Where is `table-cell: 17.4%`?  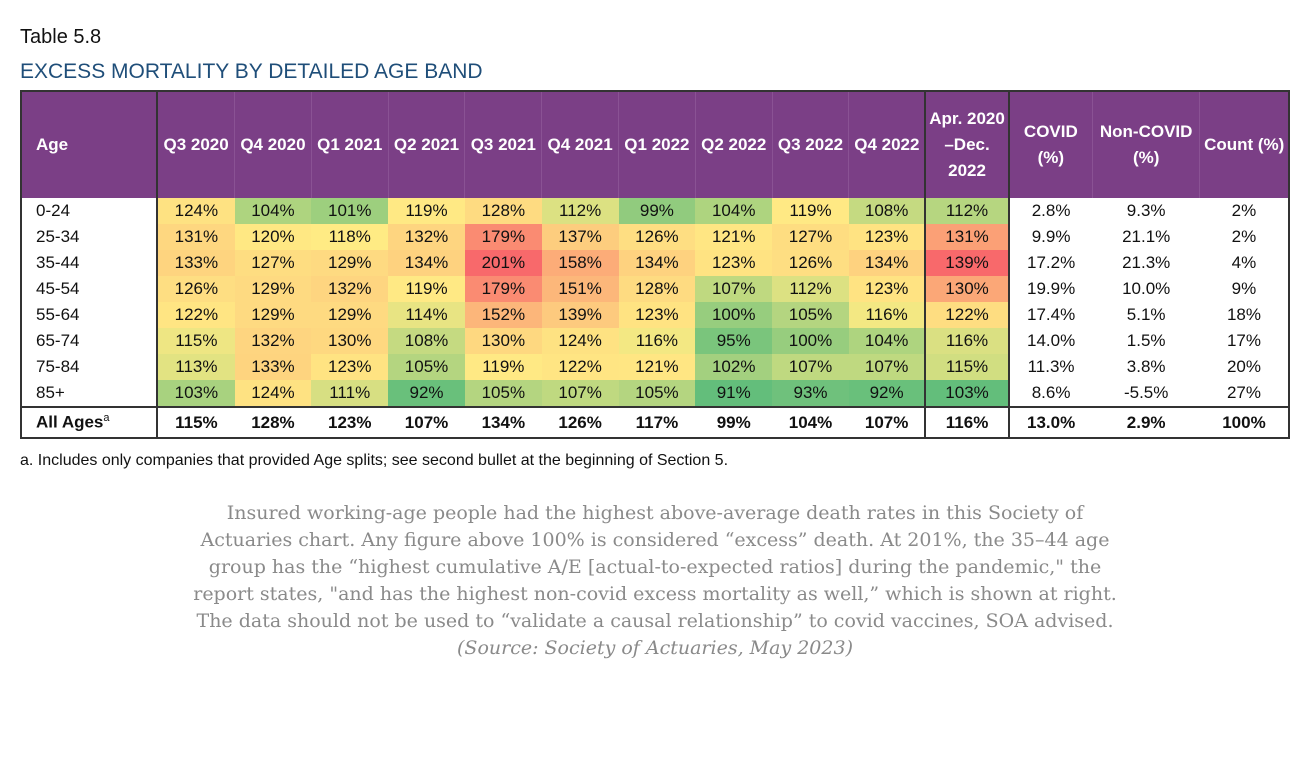
table-cell: 17.4% is located at coordinates (1051, 314).